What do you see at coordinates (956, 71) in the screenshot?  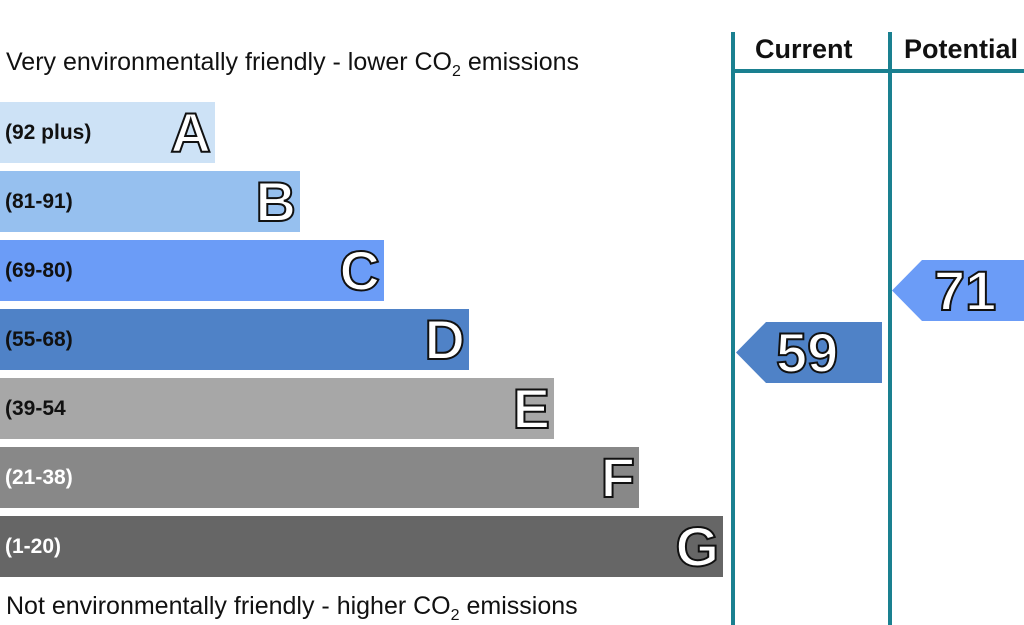 I see `header-rule-potential` at bounding box center [956, 71].